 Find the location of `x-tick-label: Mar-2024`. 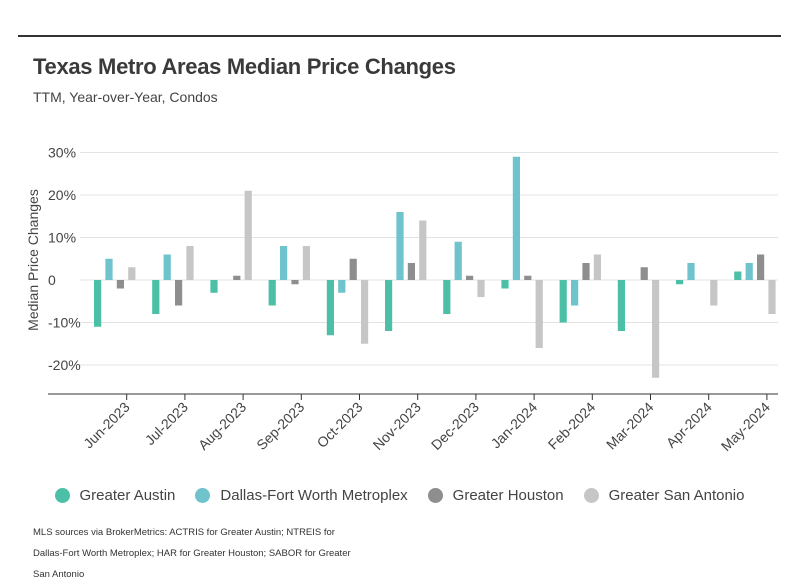

x-tick-label: Mar-2024 is located at coordinates (630, 426).